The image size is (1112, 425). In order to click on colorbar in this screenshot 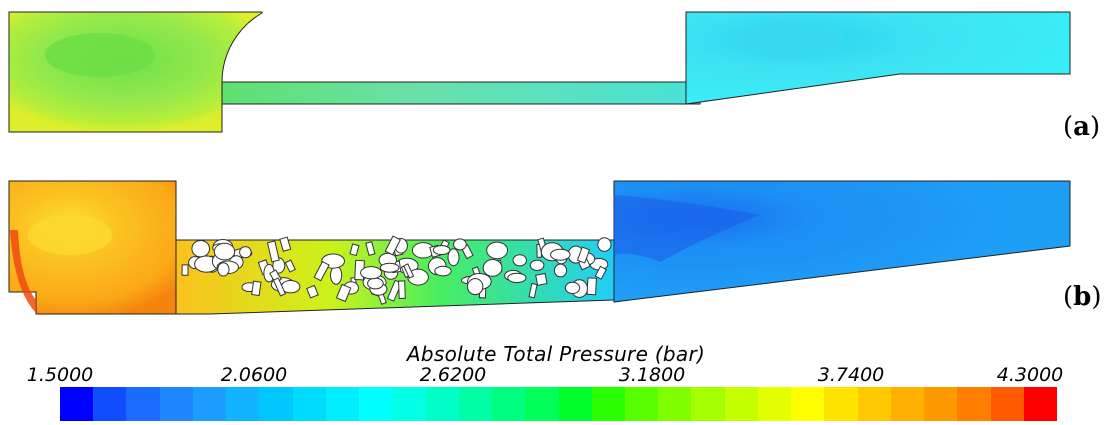, I will do `click(559, 404)`.